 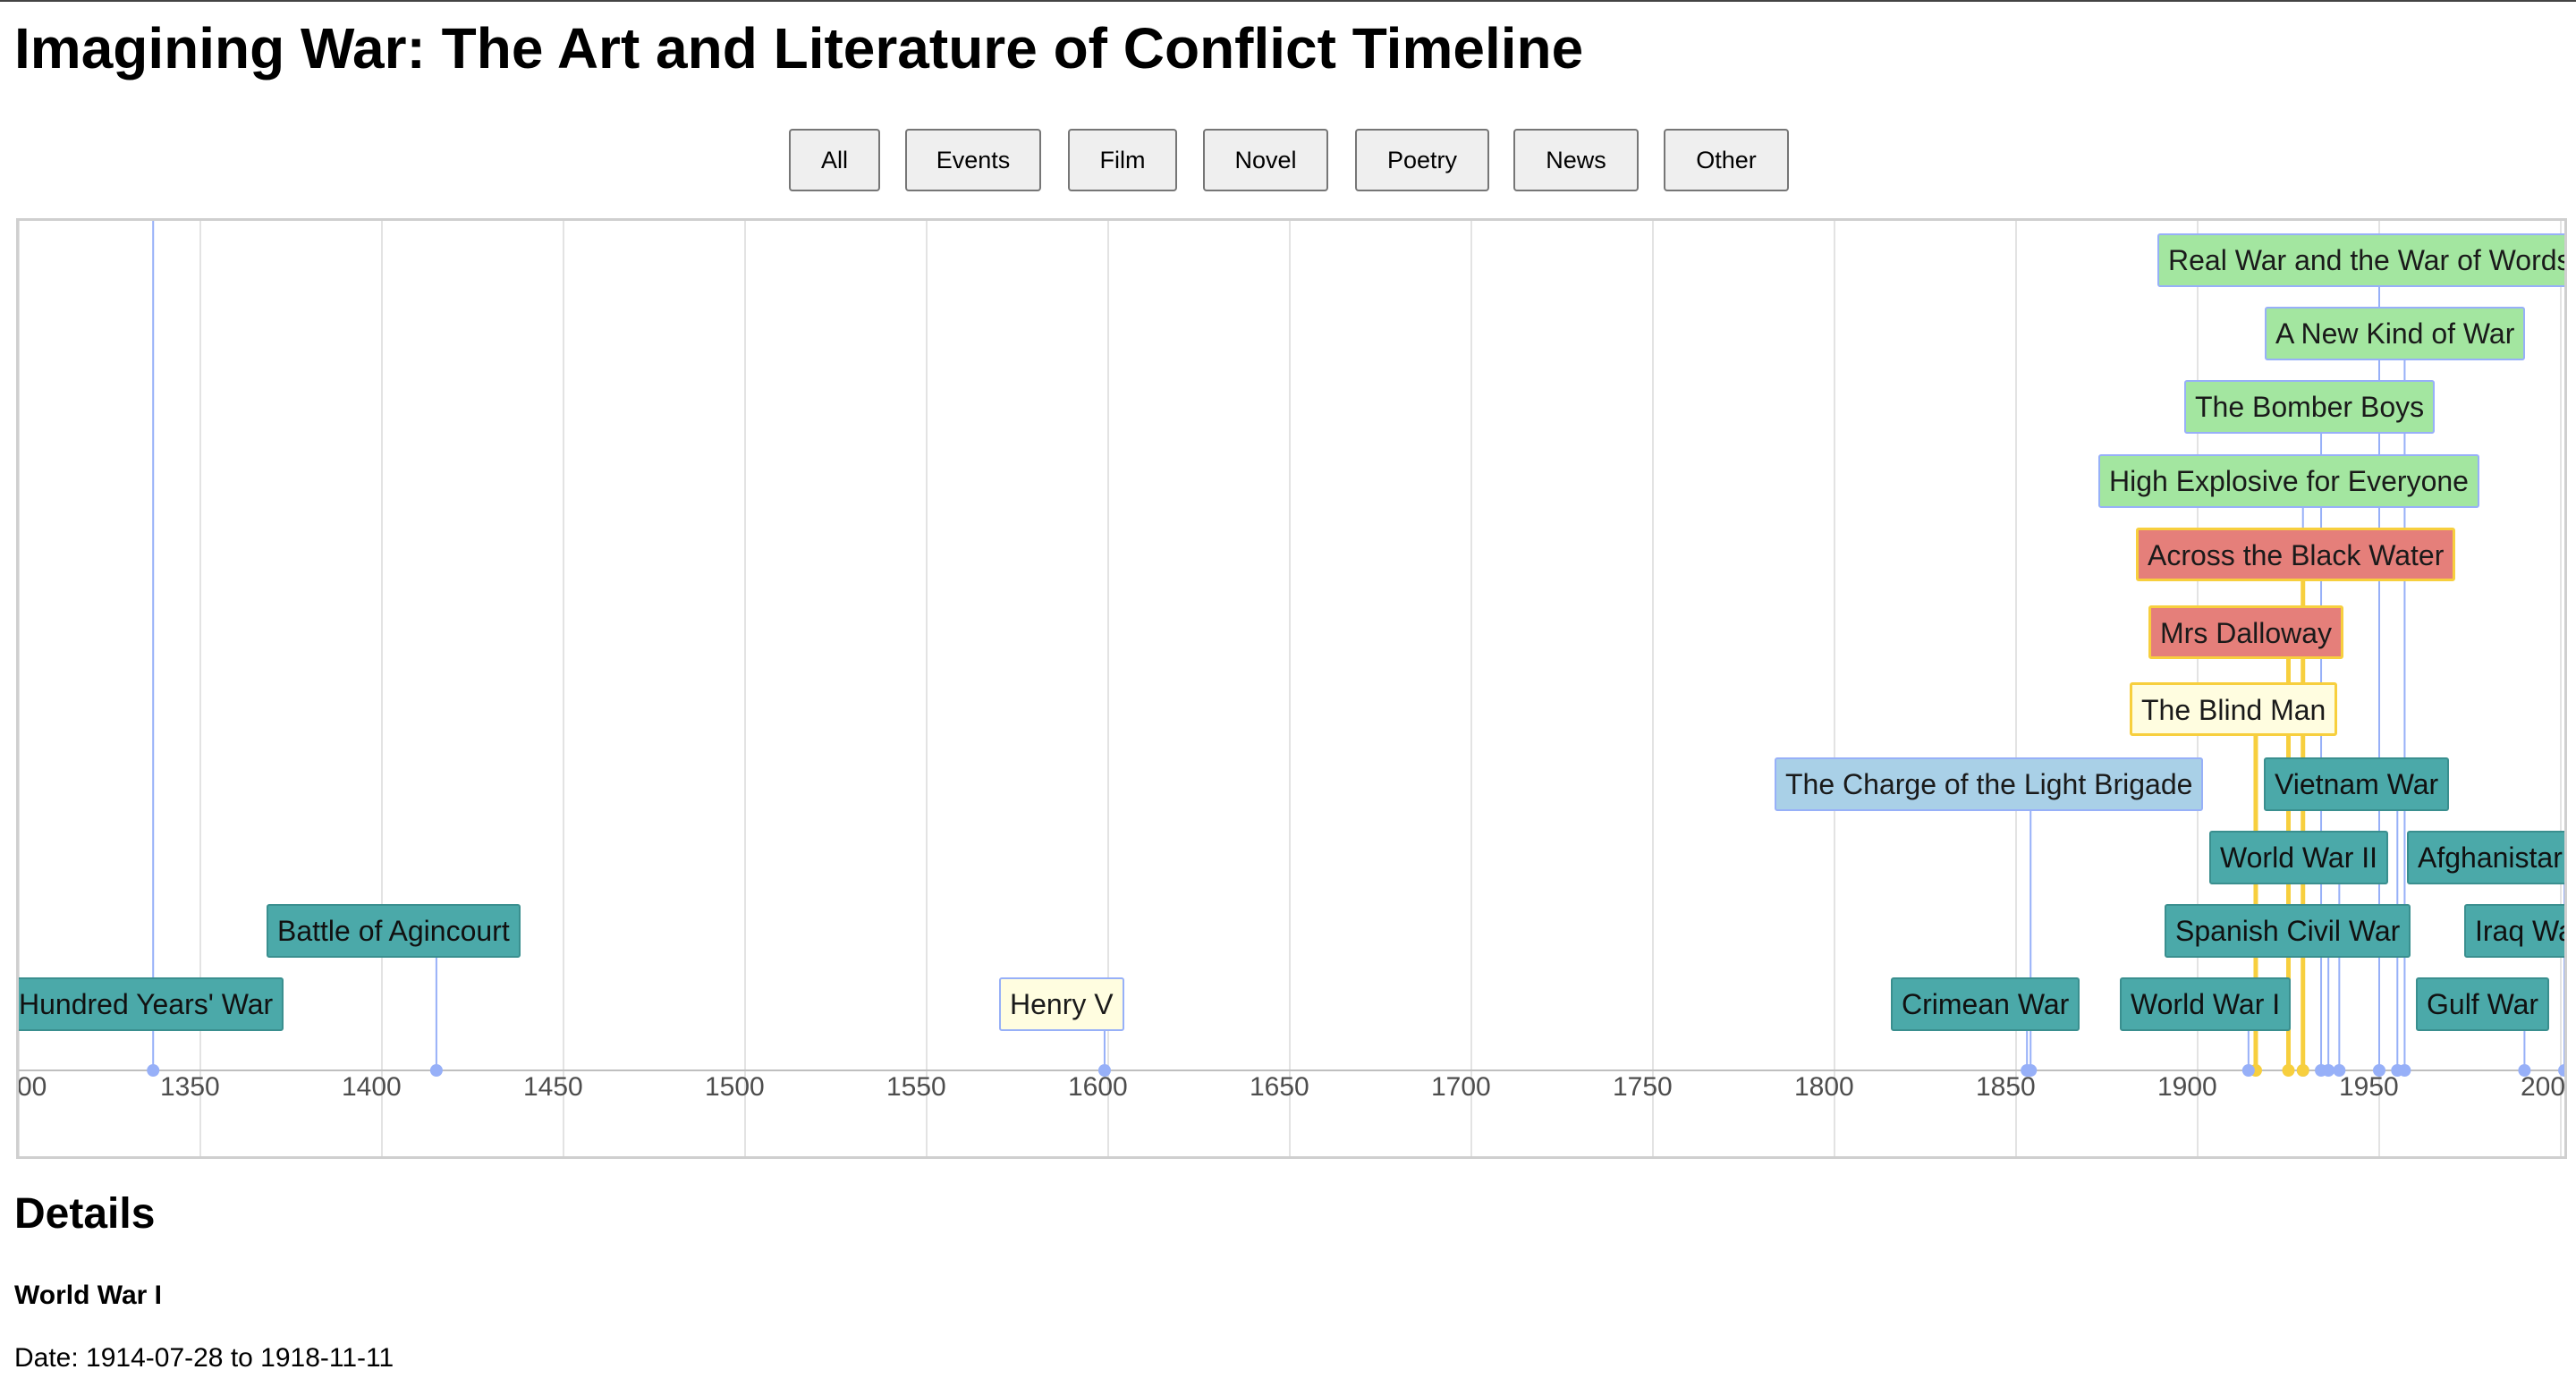 I want to click on axis-tick-label: 1500, so click(x=735, y=1087).